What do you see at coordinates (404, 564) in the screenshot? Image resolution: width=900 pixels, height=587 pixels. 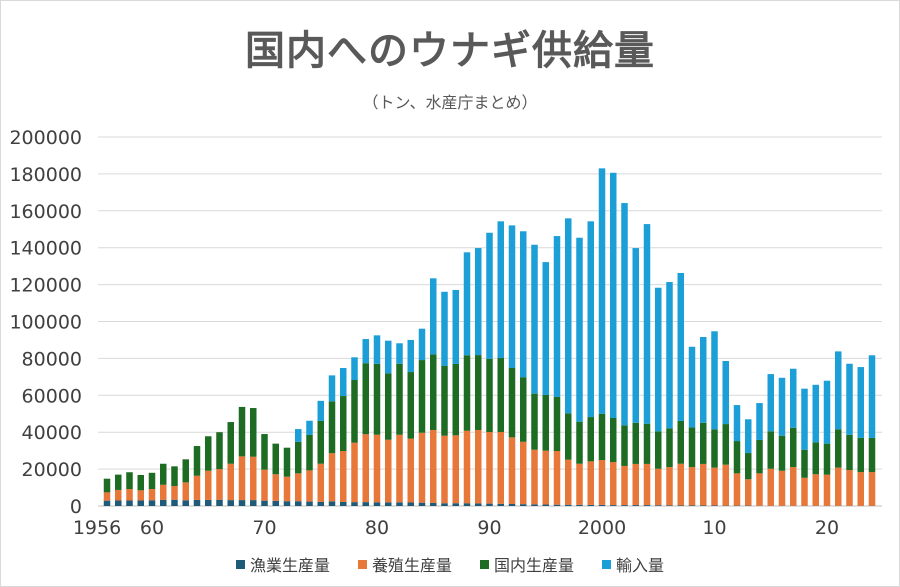 I see `legend-item-aquaculture: 養殖生産量` at bounding box center [404, 564].